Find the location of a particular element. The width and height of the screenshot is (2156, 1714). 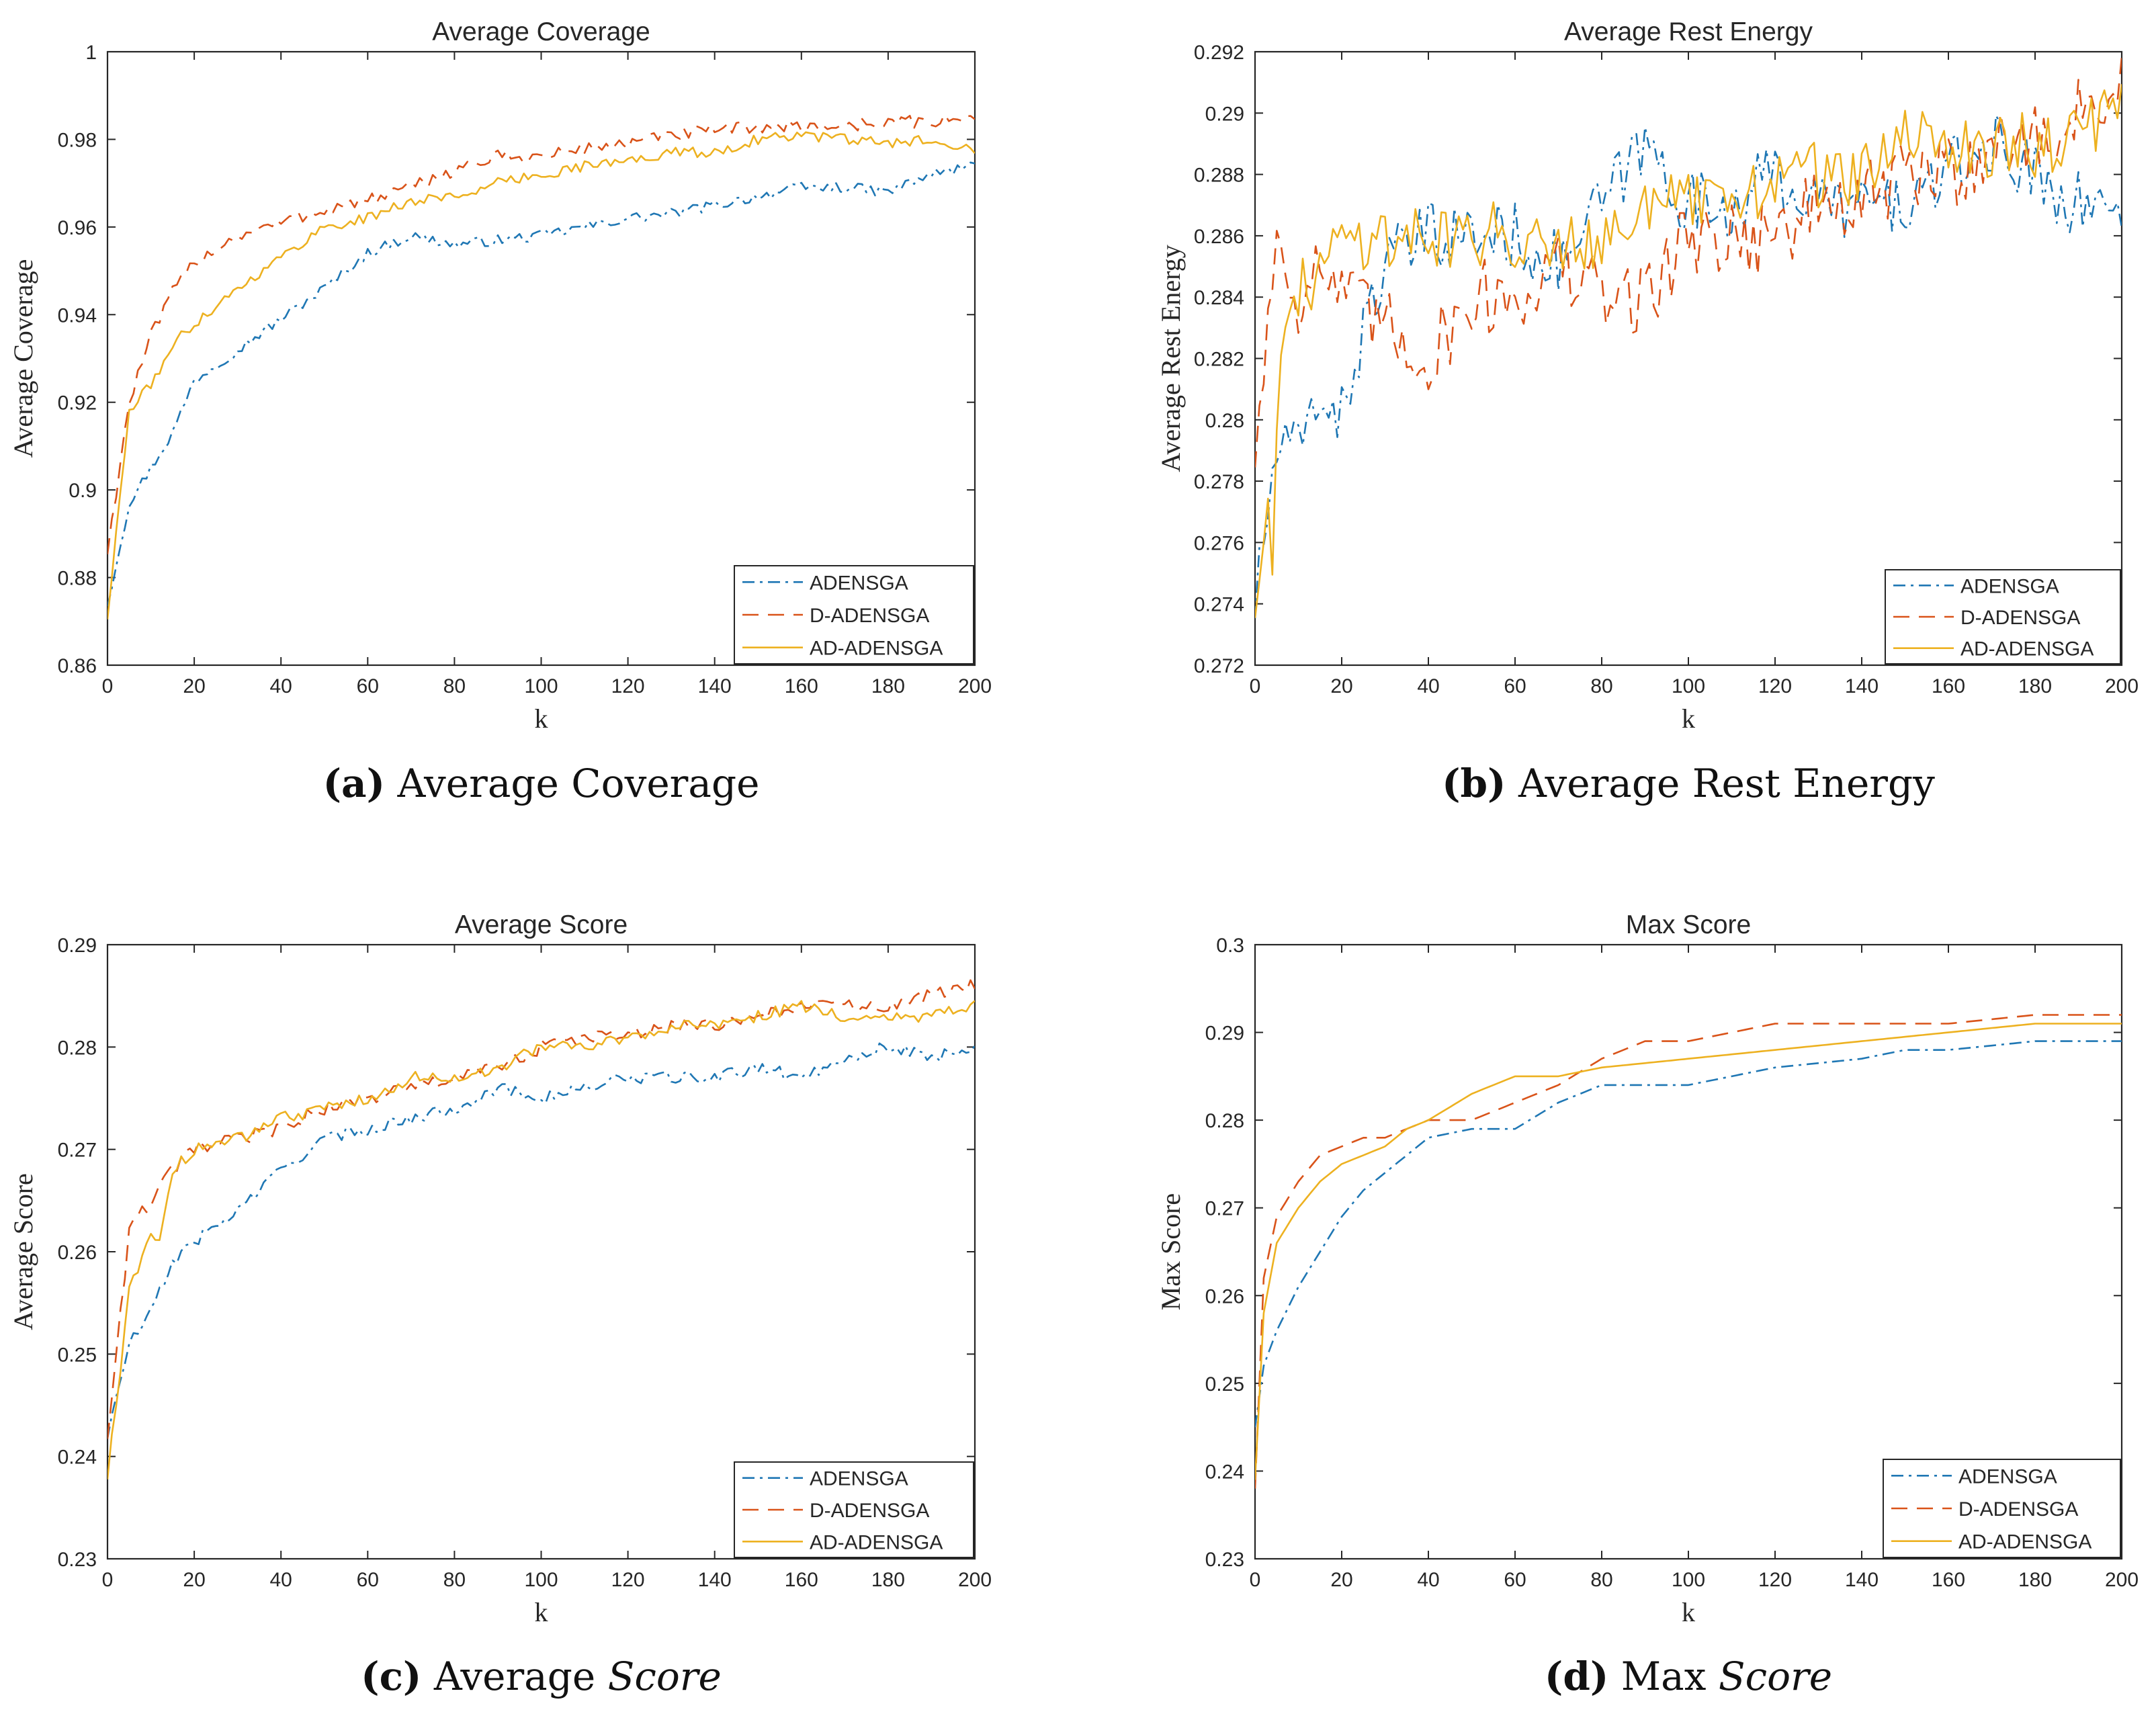

caption-text: Average is located at coordinates (520, 1677).